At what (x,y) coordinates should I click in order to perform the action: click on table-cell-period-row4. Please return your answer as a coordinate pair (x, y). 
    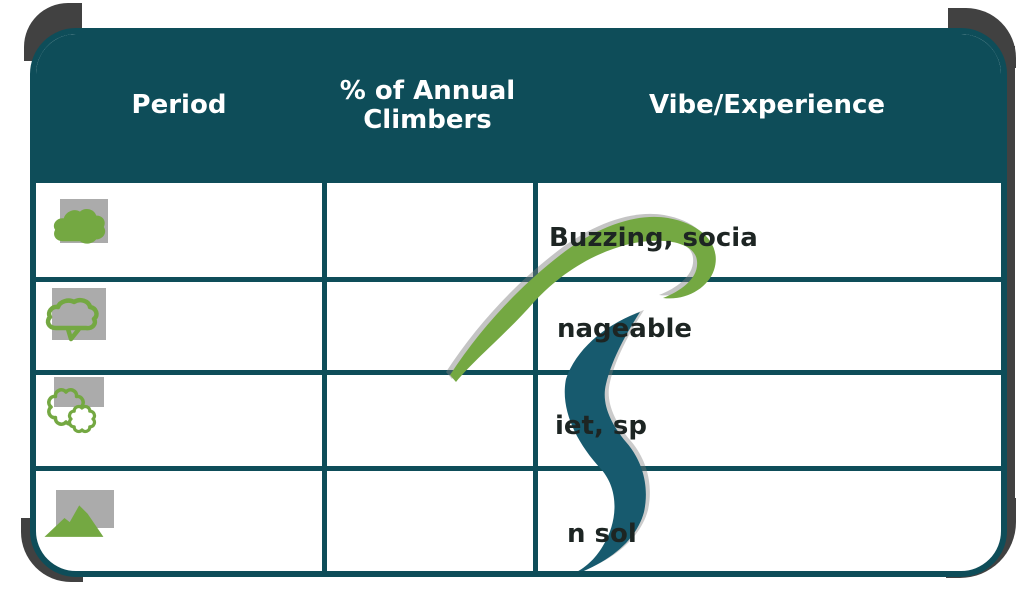
    Looking at the image, I should click on (179, 518).